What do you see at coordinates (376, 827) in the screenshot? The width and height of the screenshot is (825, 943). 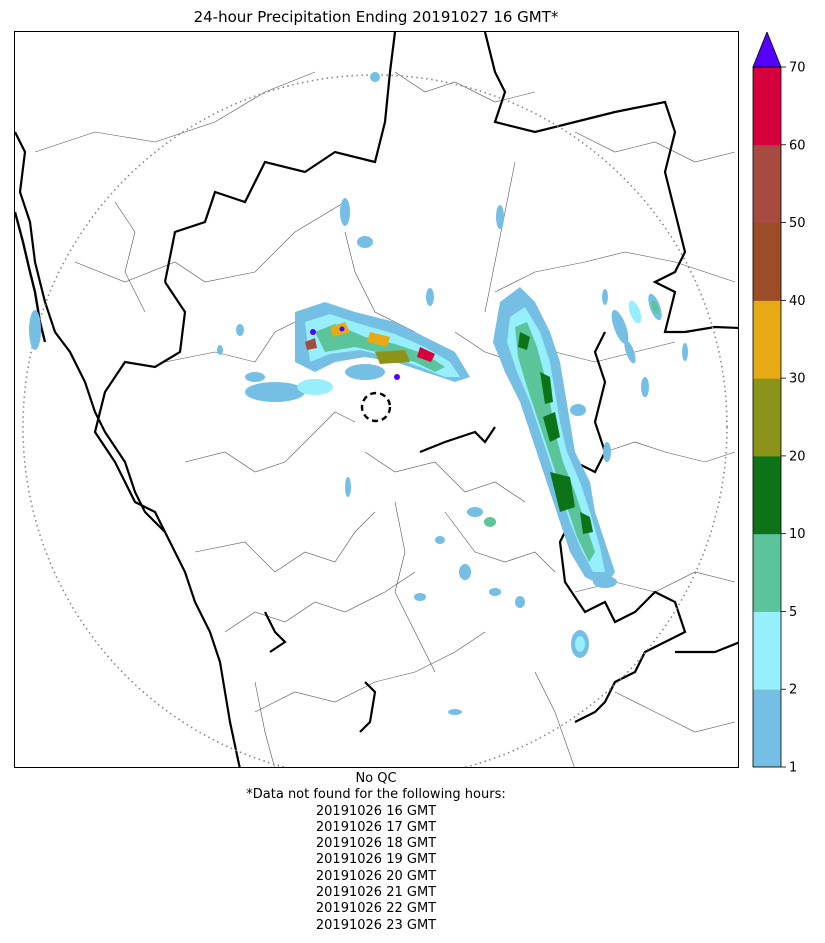 I see `missing-hour: 20191026 17 GMT` at bounding box center [376, 827].